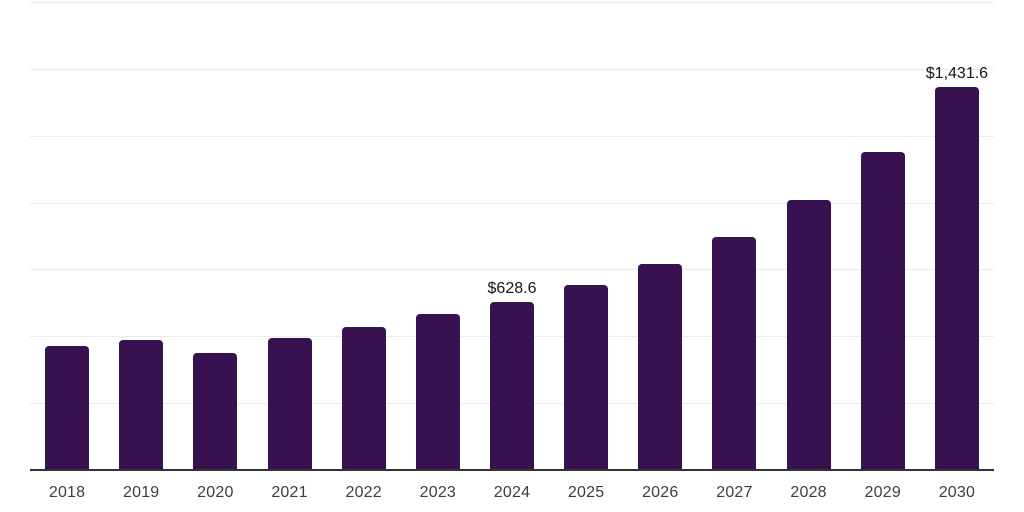 Image resolution: width=1024 pixels, height=512 pixels. I want to click on bar-2018, so click(67, 407).